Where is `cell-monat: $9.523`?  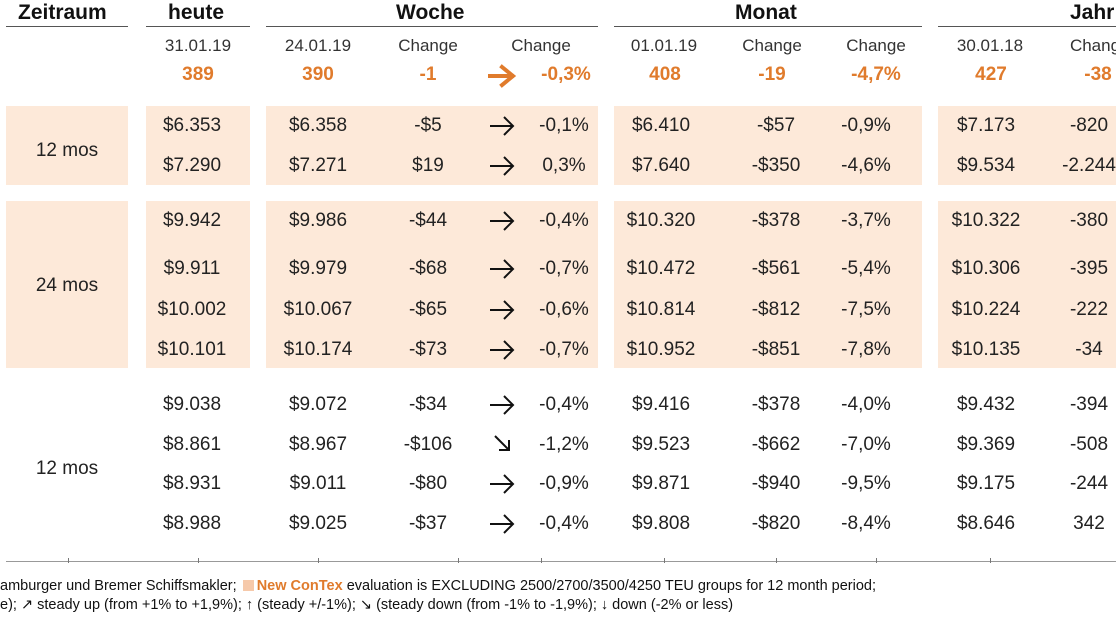
cell-monat: $9.523 is located at coordinates (661, 444).